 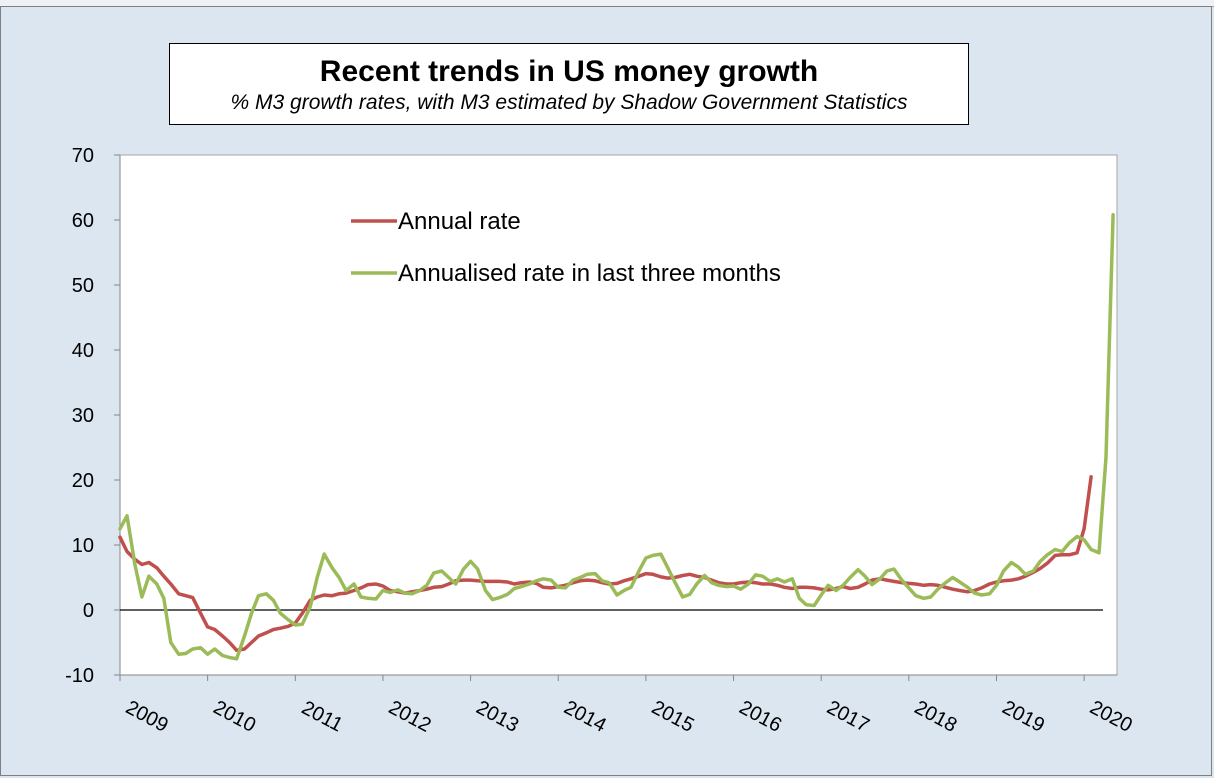 What do you see at coordinates (848, 717) in the screenshot?
I see `x-tick-label: 2017` at bounding box center [848, 717].